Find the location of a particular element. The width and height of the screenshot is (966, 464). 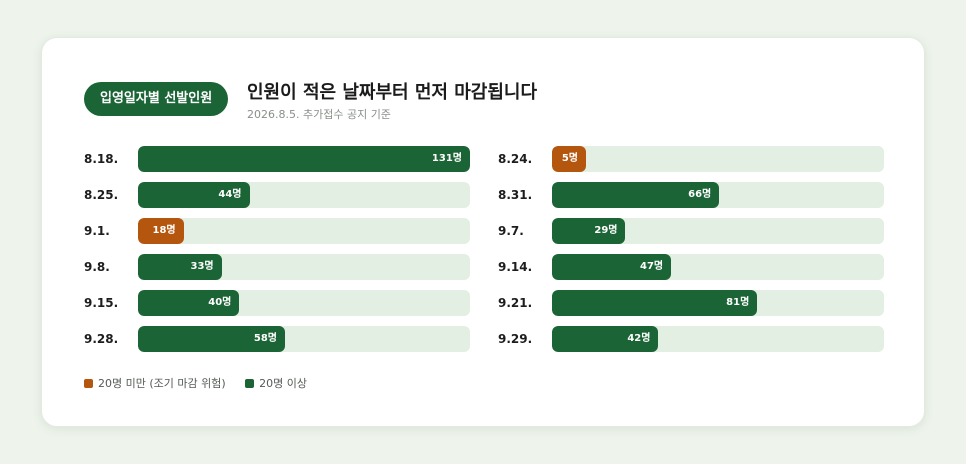

bar: 42명 is located at coordinates (605, 339).